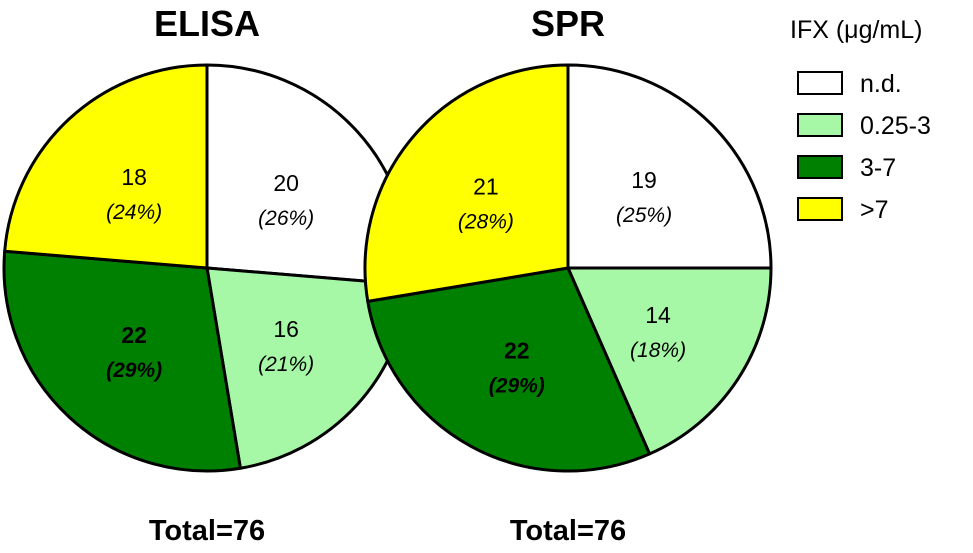 Image resolution: width=973 pixels, height=553 pixels. I want to click on spr-slice-3-7-count: 22, so click(517, 351).